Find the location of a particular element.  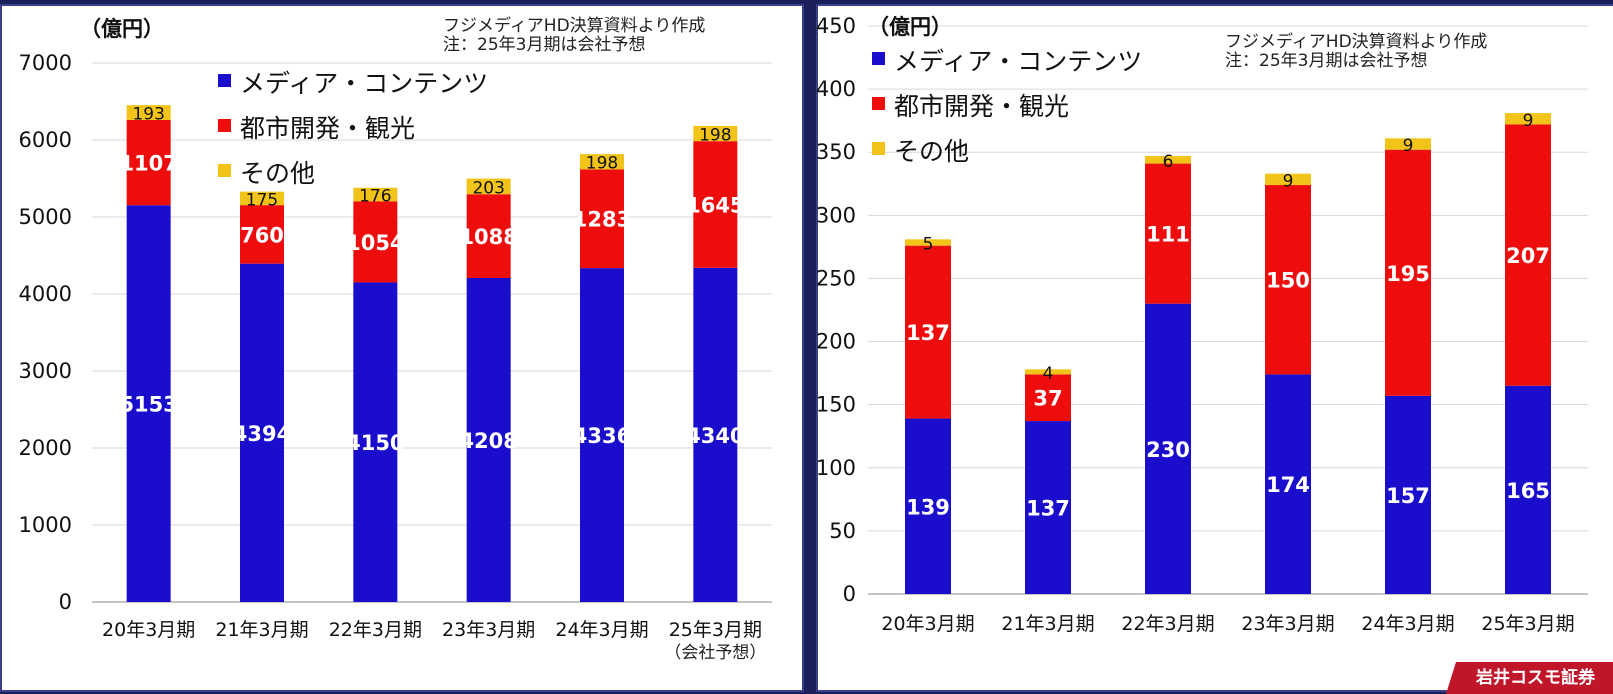

y-tick-label: 400 is located at coordinates (836, 89).